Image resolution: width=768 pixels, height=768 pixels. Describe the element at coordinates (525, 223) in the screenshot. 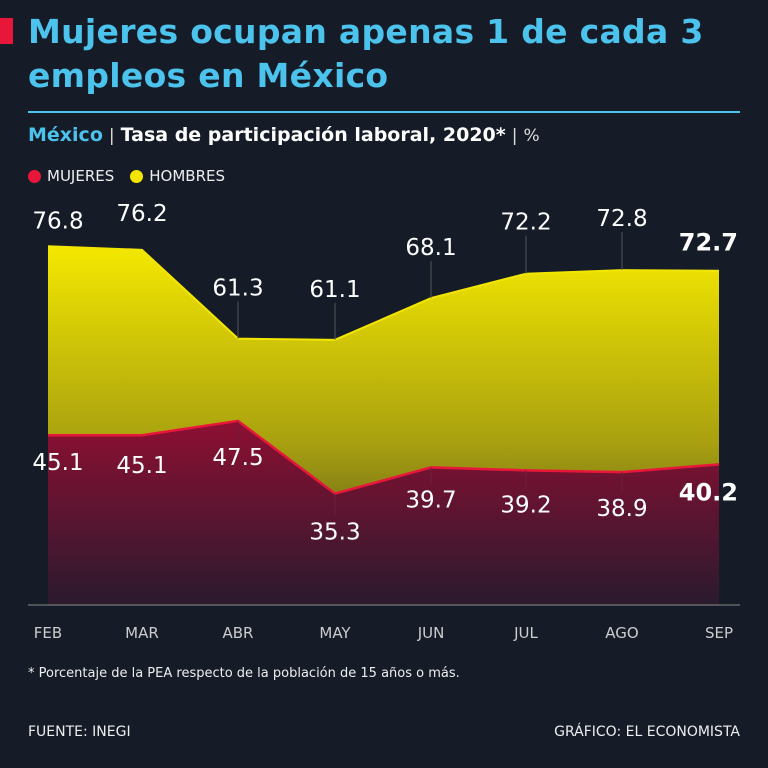

I see `hombres-value-label: 72.2` at that location.